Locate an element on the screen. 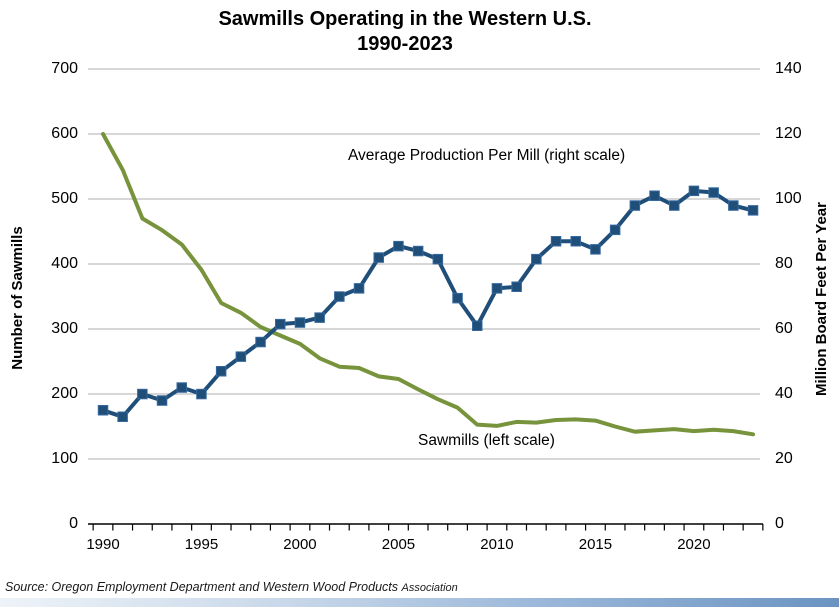 The width and height of the screenshot is (839, 607). right-axis-tick-label: 120 is located at coordinates (788, 133).